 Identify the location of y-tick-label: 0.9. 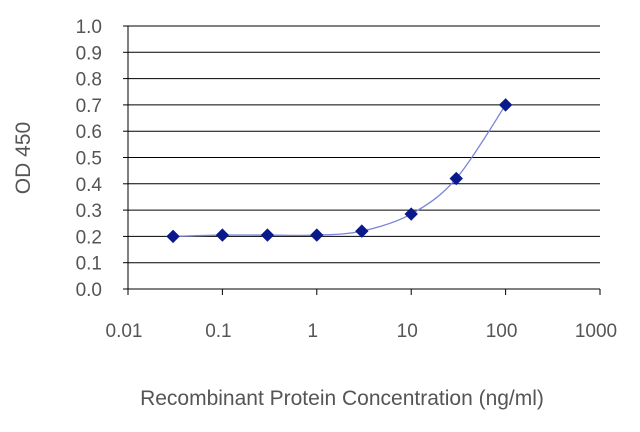
(89, 53).